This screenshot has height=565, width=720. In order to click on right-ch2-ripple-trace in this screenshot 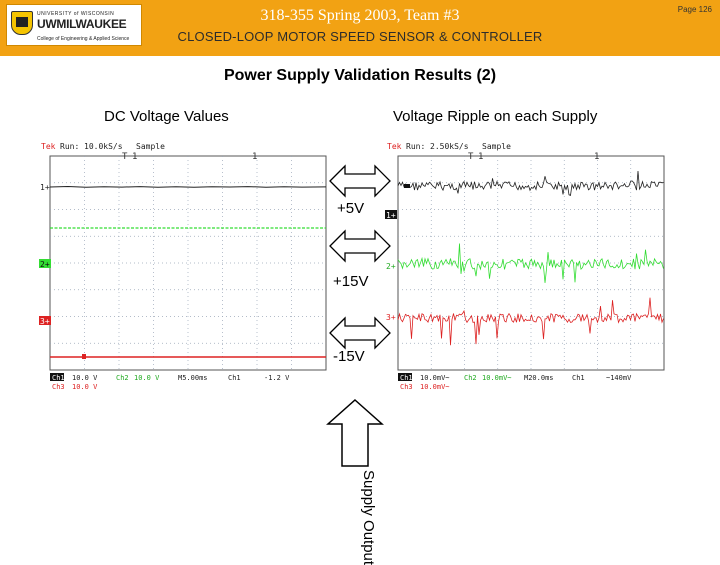, I will do `click(530, 263)`.